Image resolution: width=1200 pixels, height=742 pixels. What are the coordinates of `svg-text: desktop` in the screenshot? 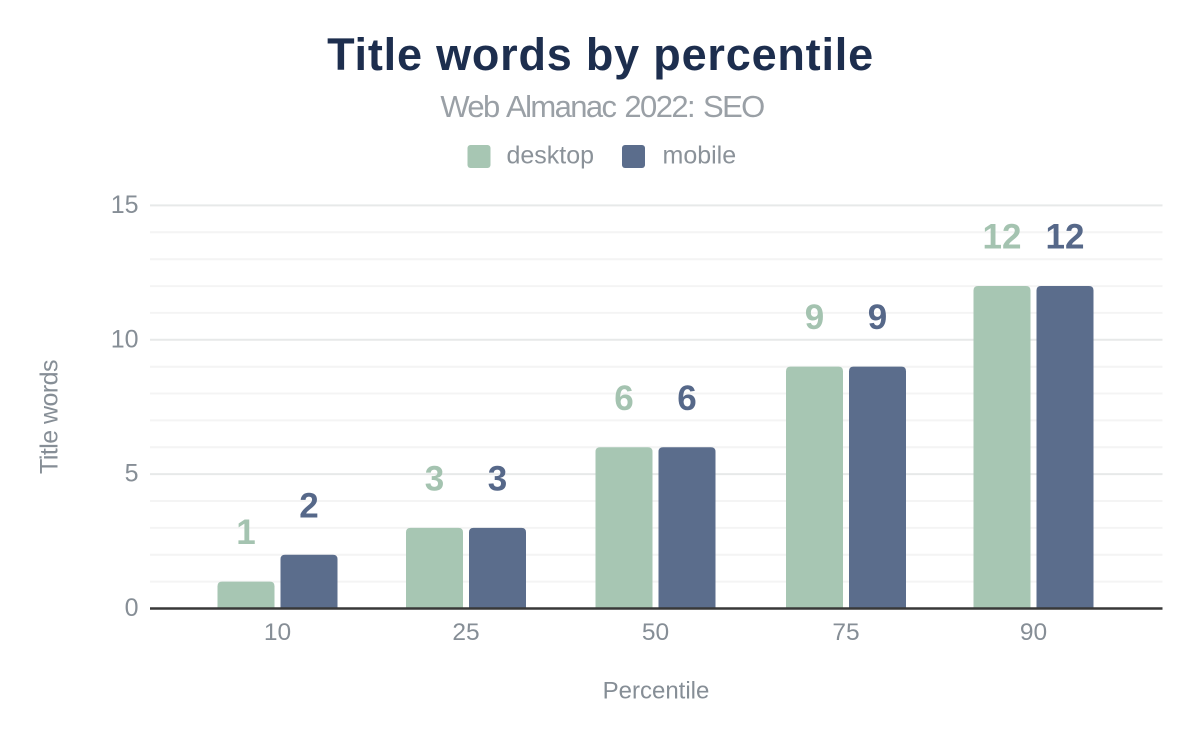 It's located at (551, 156).